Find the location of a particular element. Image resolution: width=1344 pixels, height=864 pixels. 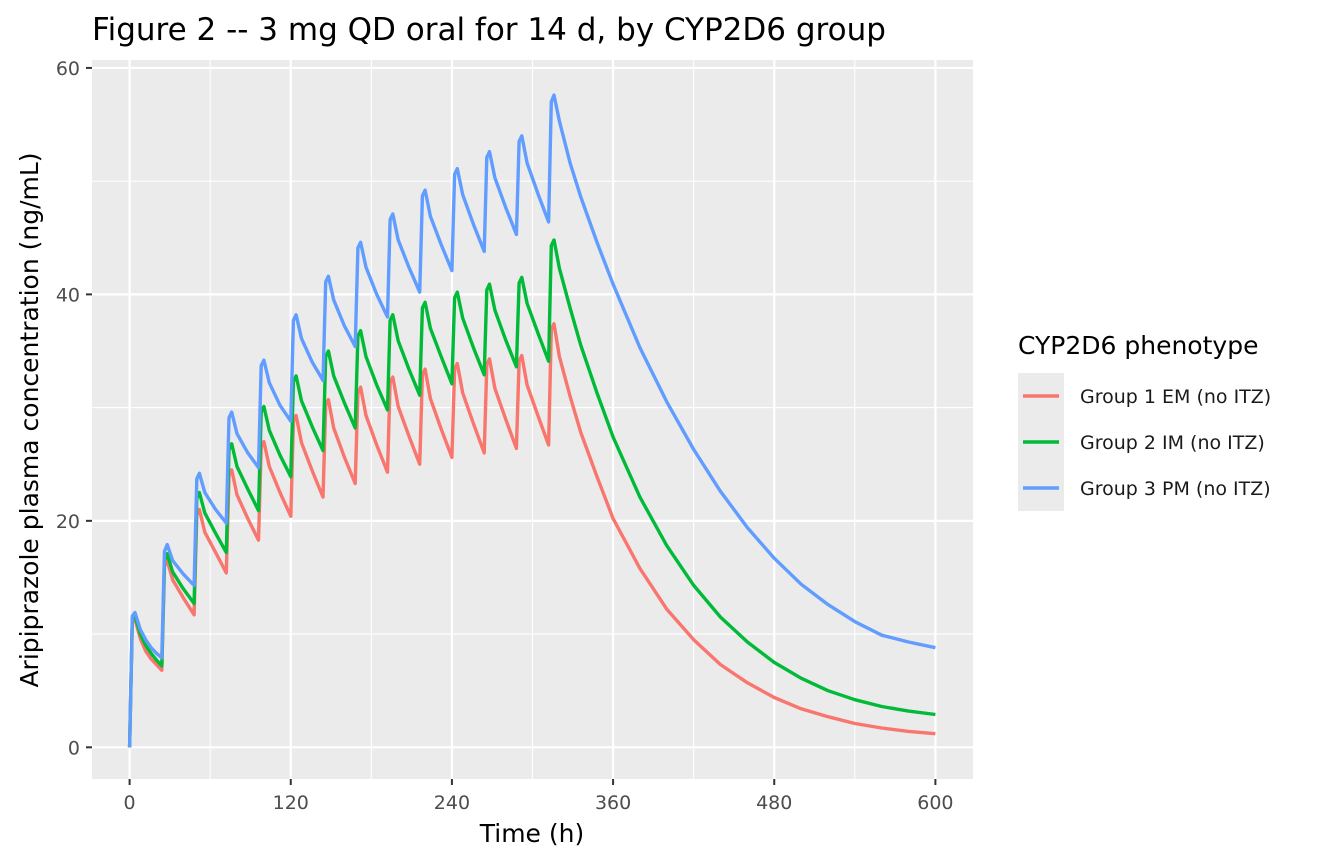

x-axis-title: Time (h) is located at coordinates (531, 833).